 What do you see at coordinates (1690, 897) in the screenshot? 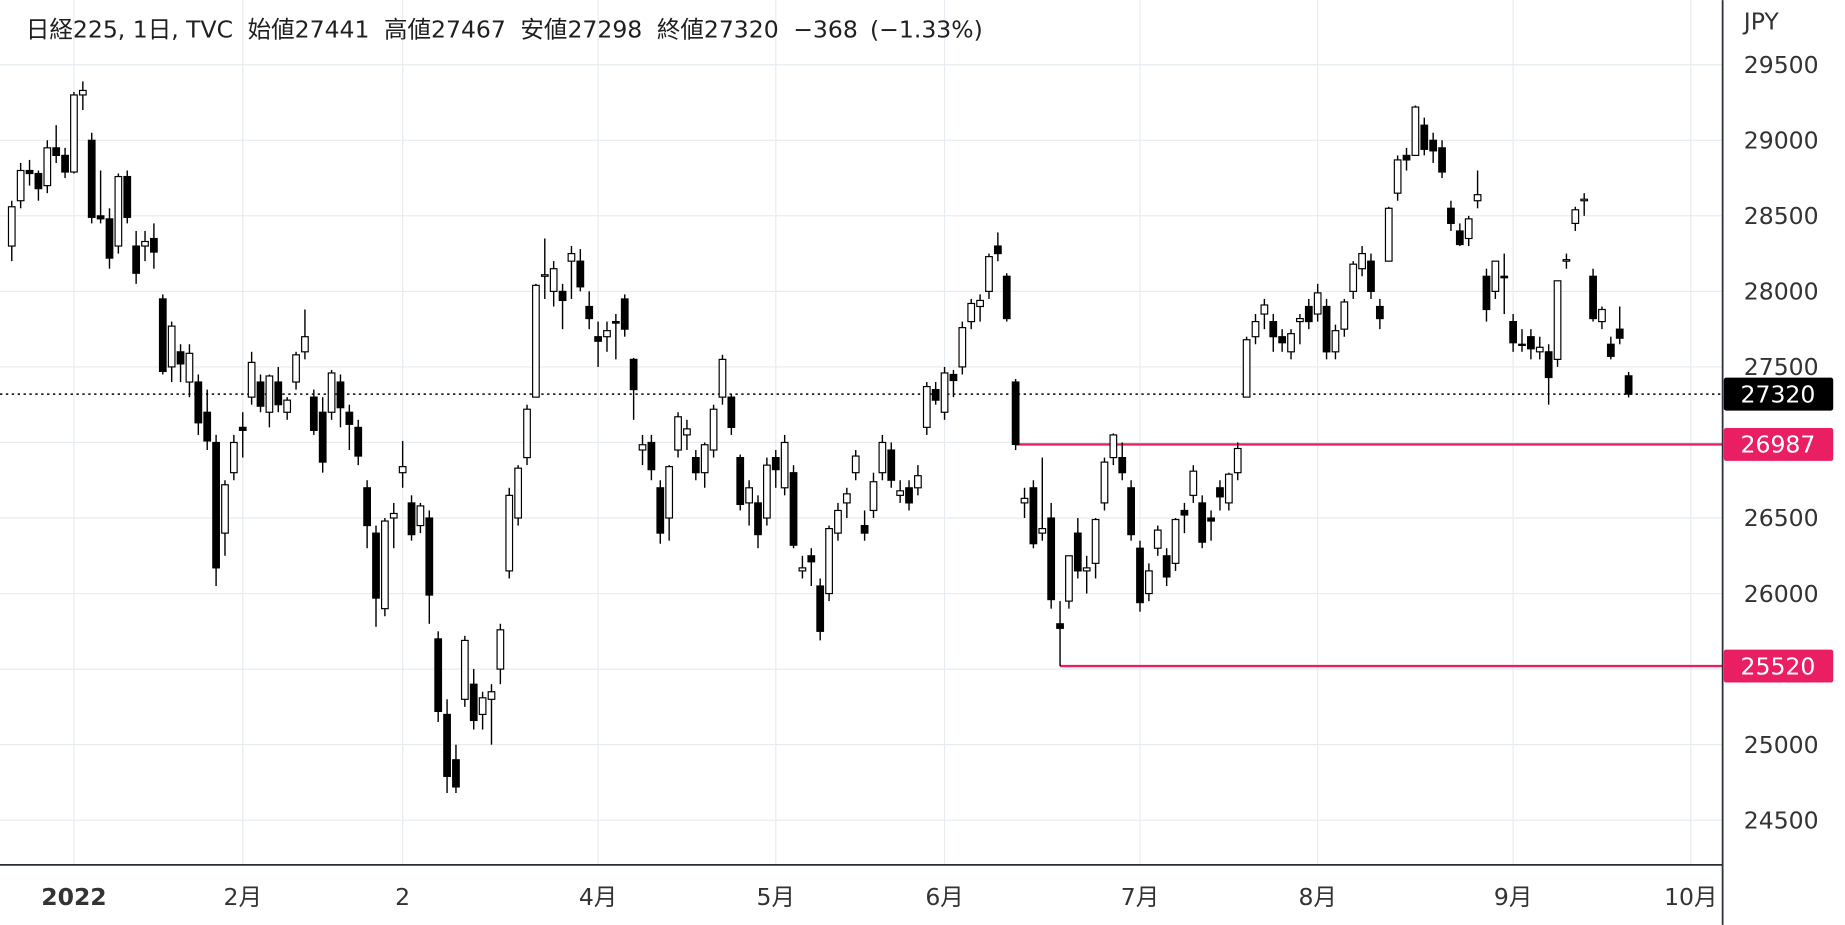
I see `x-tick-label: 10月` at bounding box center [1690, 897].